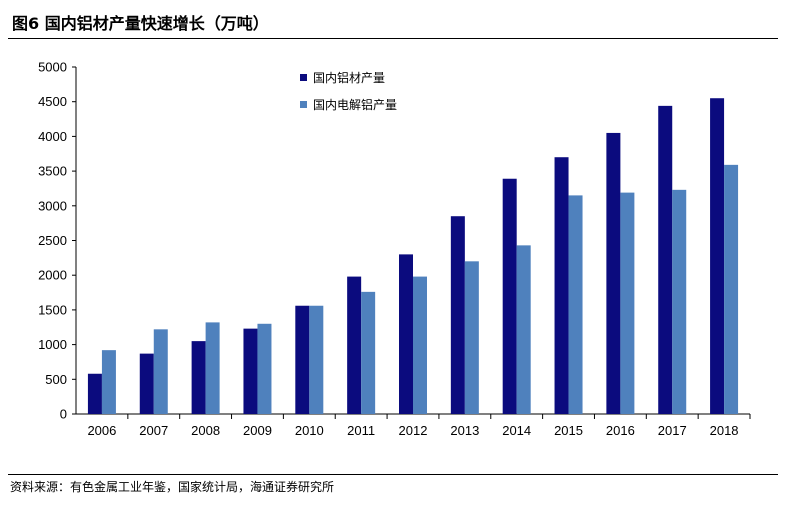 This screenshot has height=506, width=795. Describe the element at coordinates (724, 430) in the screenshot. I see `x-tick-label: 2018` at that location.